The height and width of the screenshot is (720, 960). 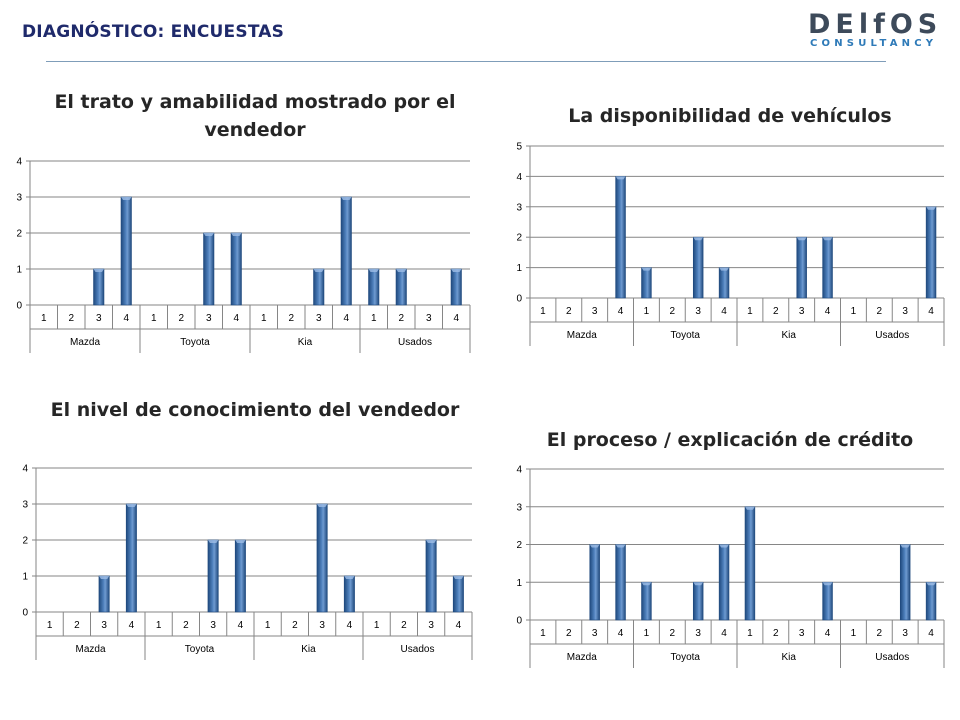 I want to click on title-divider, so click(x=466, y=61).